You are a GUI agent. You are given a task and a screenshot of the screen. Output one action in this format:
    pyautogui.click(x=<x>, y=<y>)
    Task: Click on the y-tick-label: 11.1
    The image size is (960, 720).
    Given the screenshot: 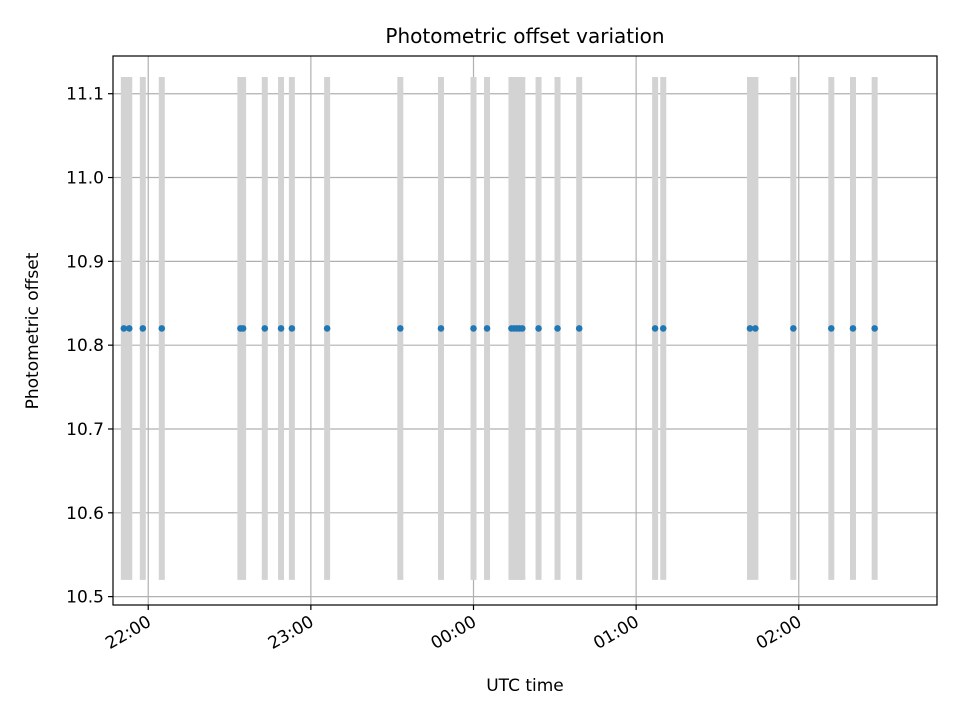 What is the action you would take?
    pyautogui.click(x=85, y=95)
    